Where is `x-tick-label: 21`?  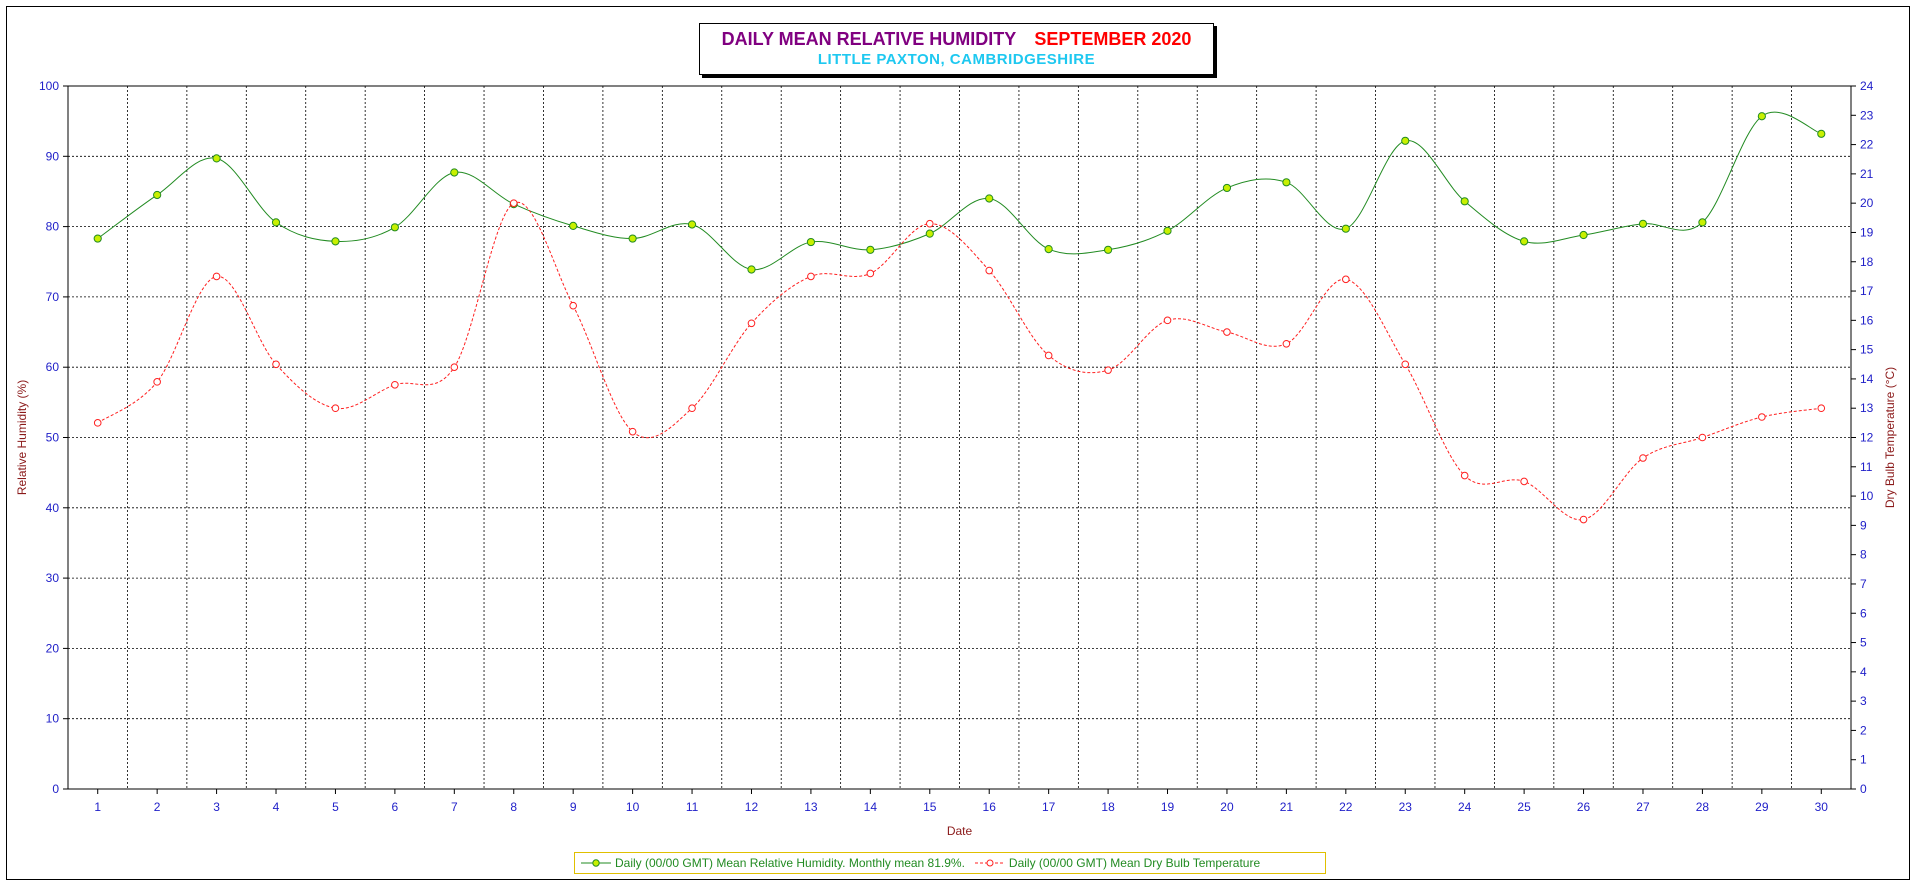 x-tick-label: 21 is located at coordinates (1287, 807).